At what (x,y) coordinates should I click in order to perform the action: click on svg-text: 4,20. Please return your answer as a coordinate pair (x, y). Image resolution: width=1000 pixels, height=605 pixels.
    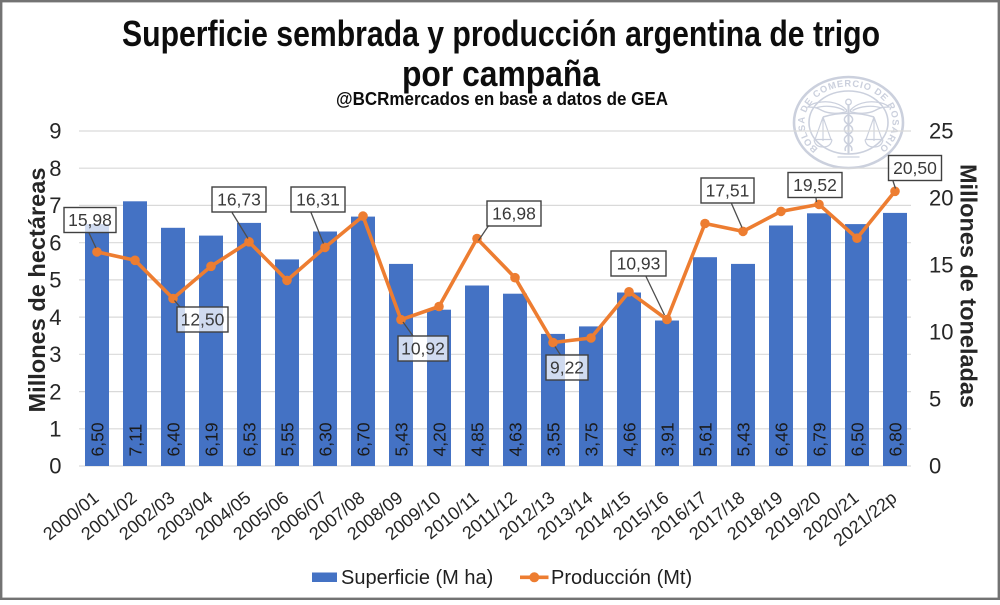
    Looking at the image, I should click on (439, 439).